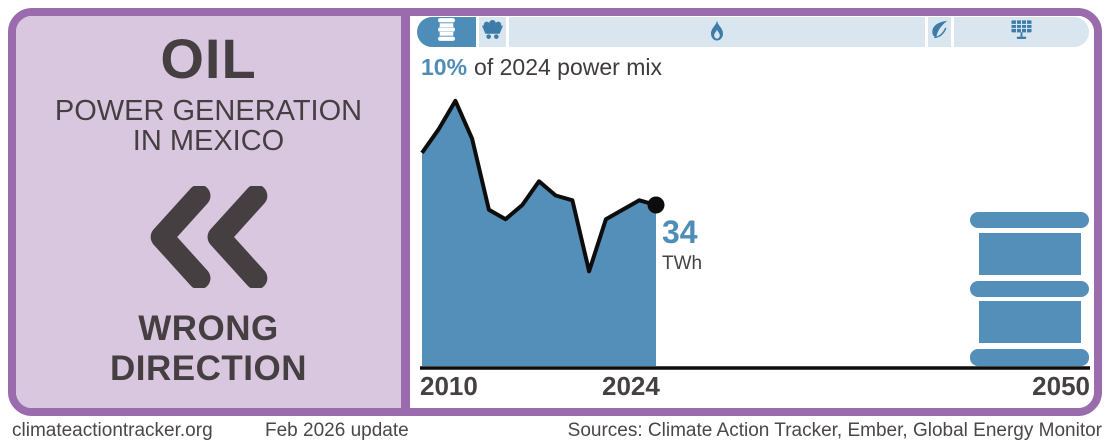  I want to click on oil-barrel-icon, so click(447, 32).